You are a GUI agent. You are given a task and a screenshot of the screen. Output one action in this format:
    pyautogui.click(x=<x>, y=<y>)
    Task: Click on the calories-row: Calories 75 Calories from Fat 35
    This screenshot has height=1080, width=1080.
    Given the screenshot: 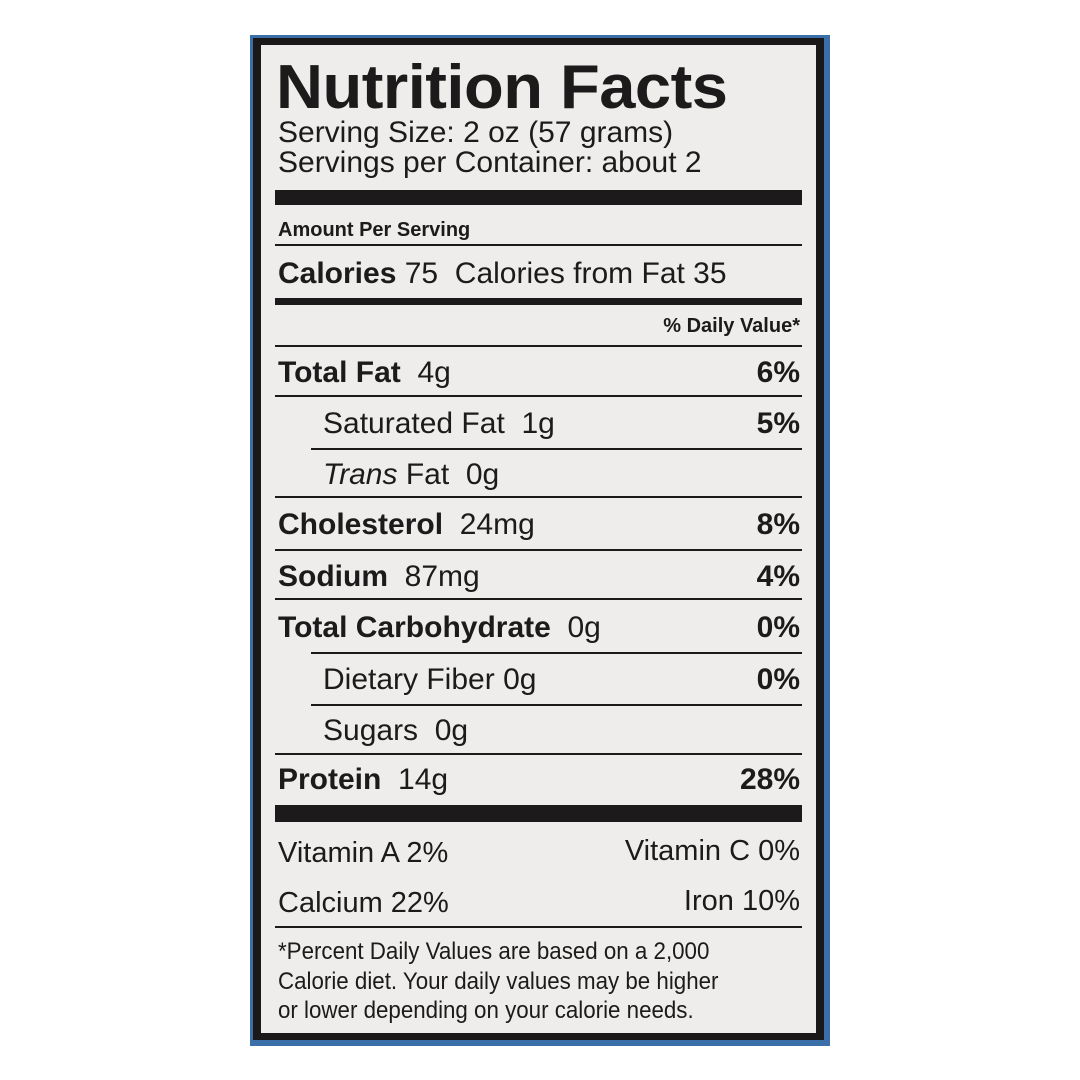 What is the action you would take?
    pyautogui.click(x=502, y=274)
    